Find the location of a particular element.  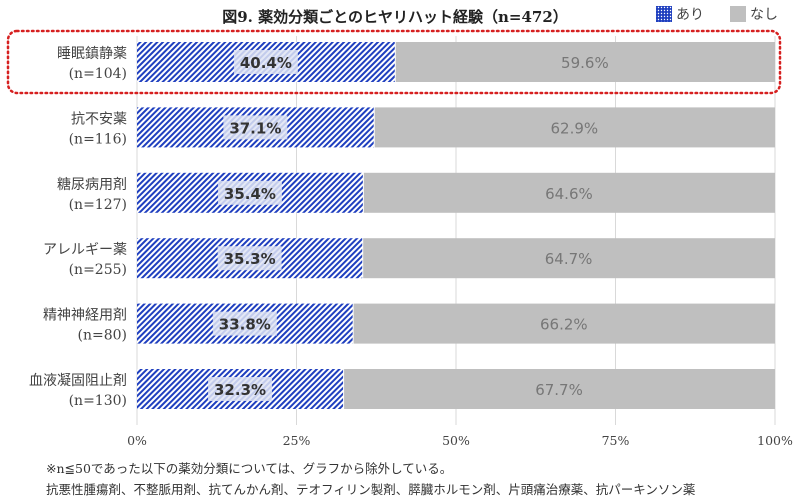

data-label-ari: 35.3% is located at coordinates (250, 259).